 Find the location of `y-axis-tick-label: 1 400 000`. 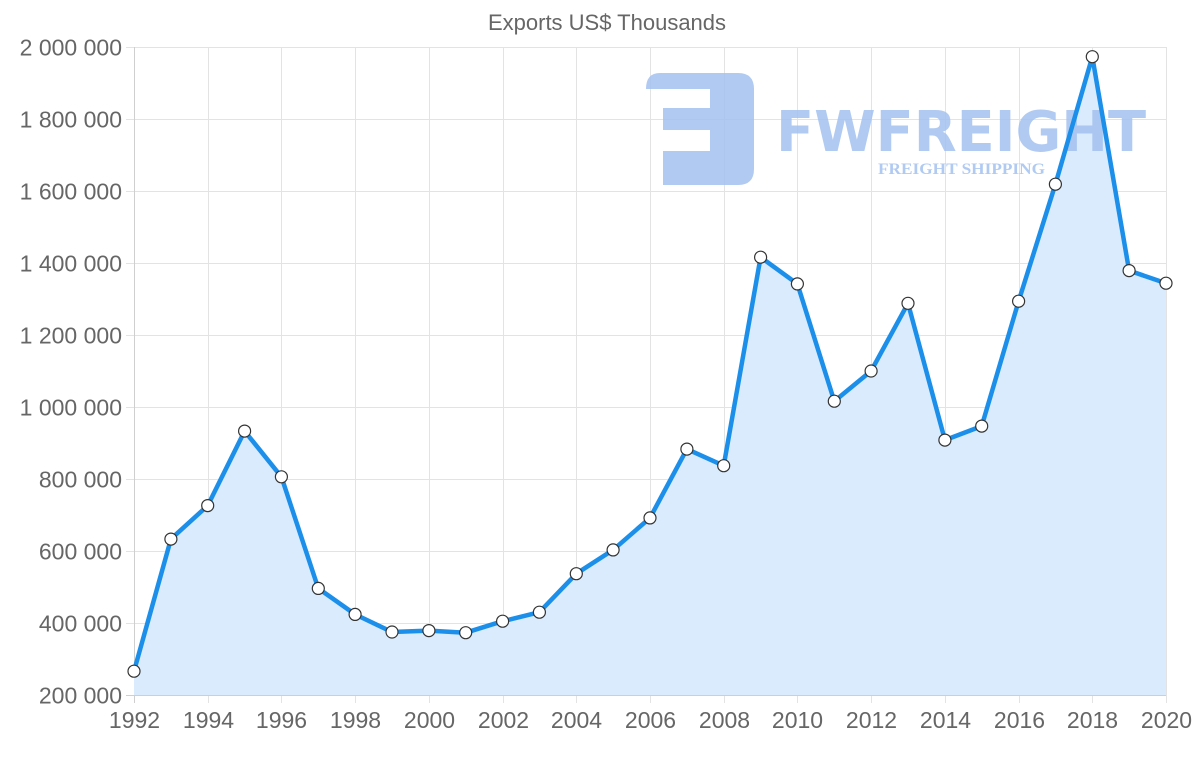

y-axis-tick-label: 1 400 000 is located at coordinates (71, 264).